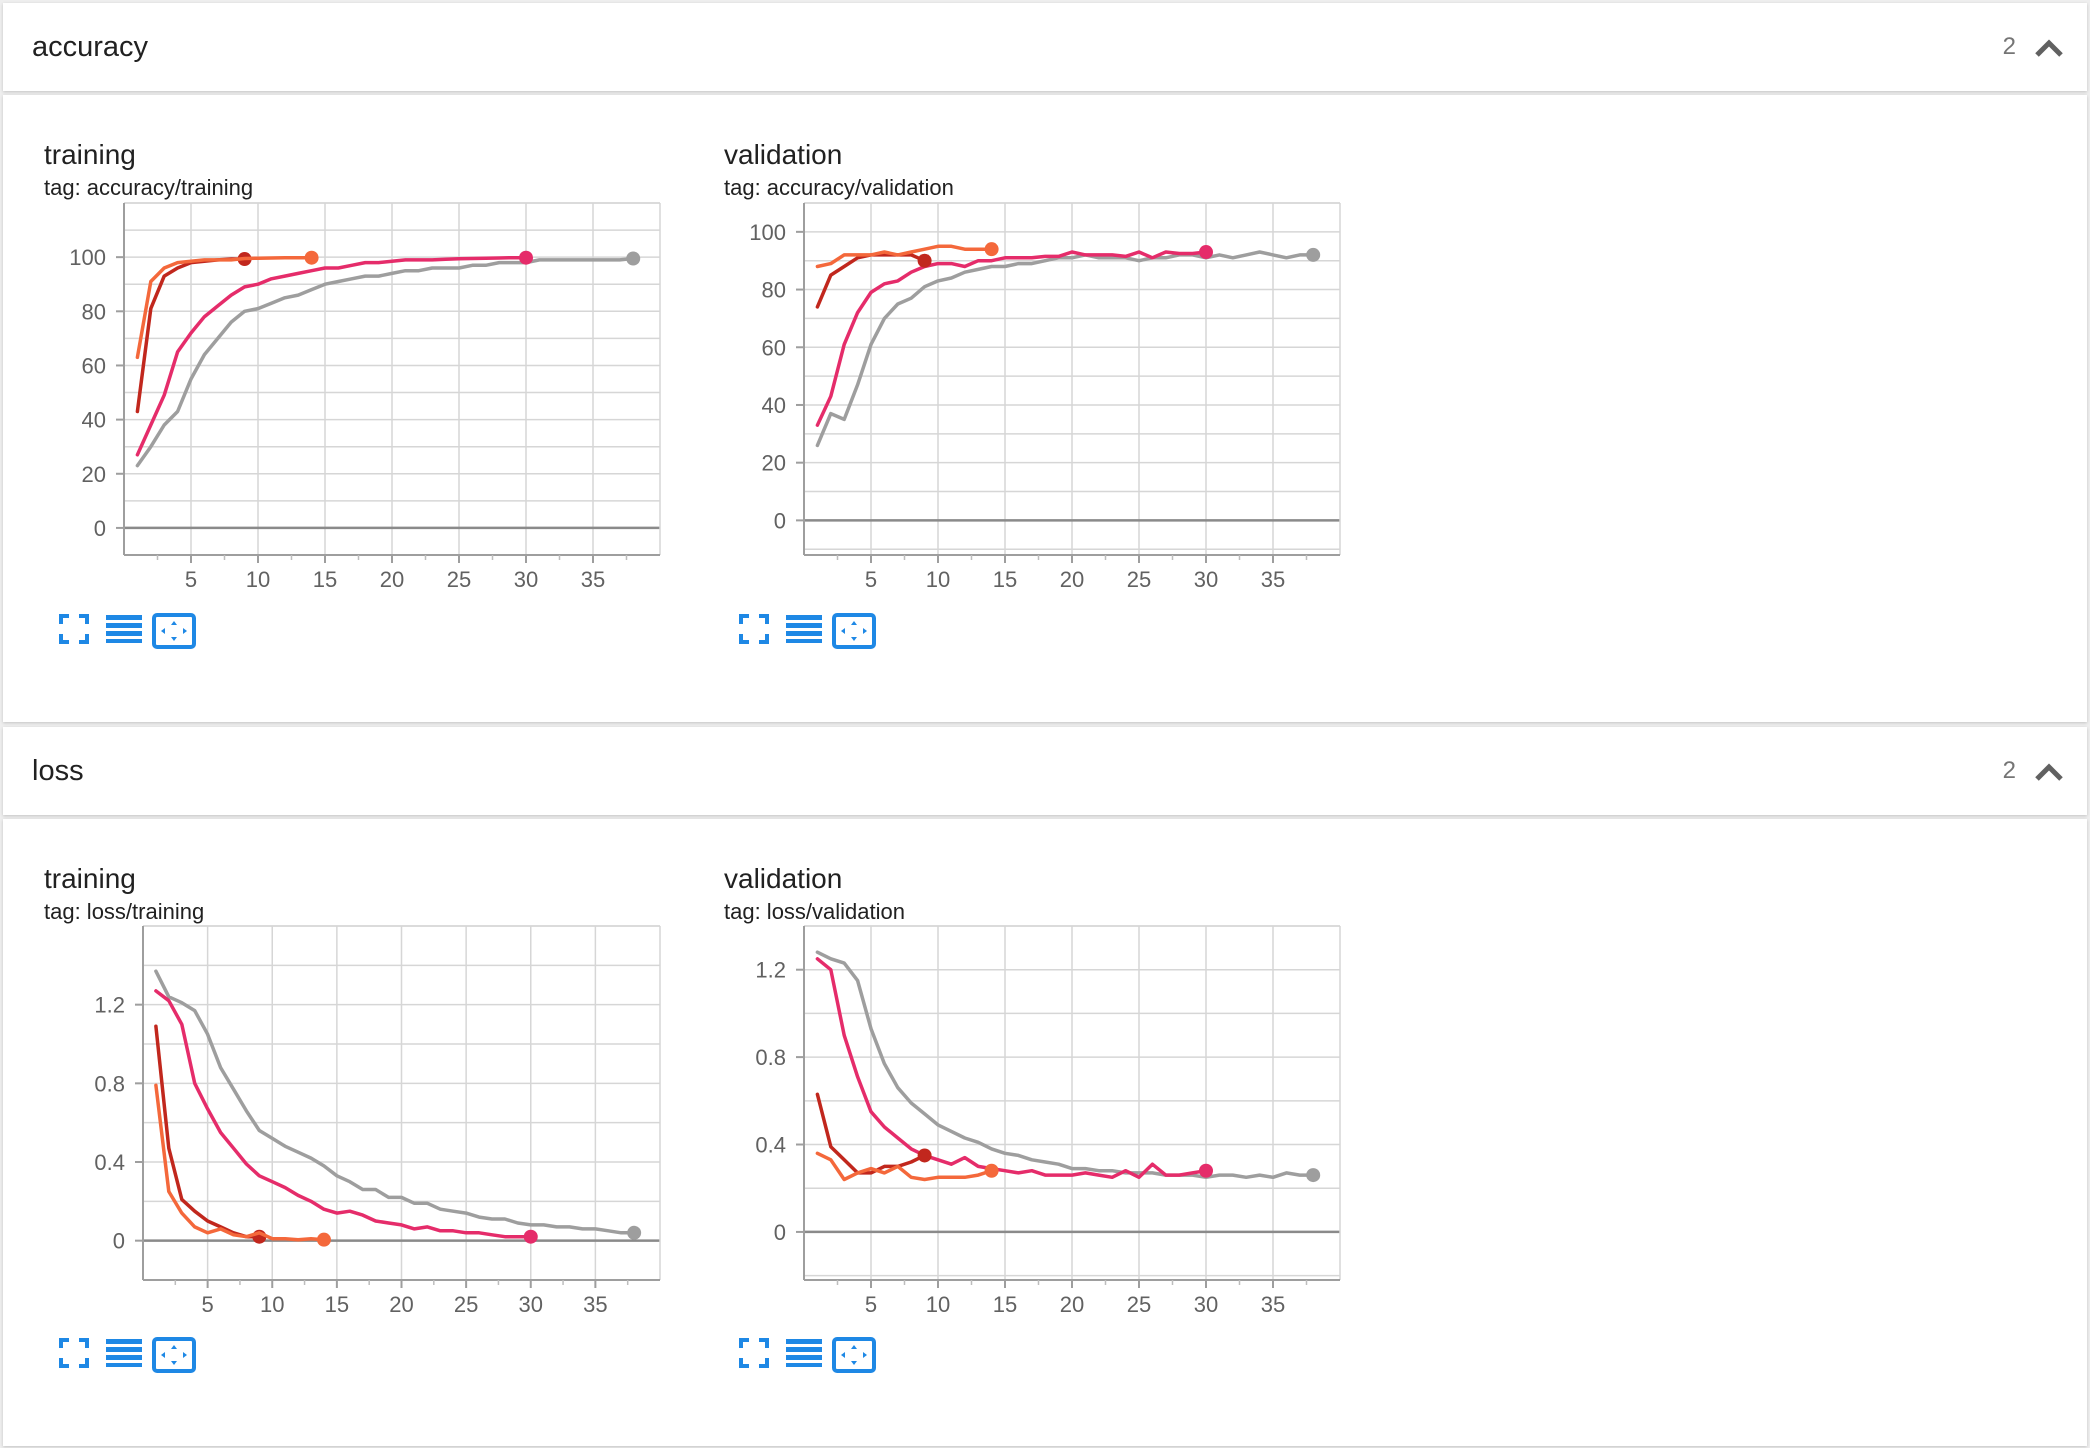  What do you see at coordinates (938, 1304) in the screenshot?
I see `x-tick-label: 10` at bounding box center [938, 1304].